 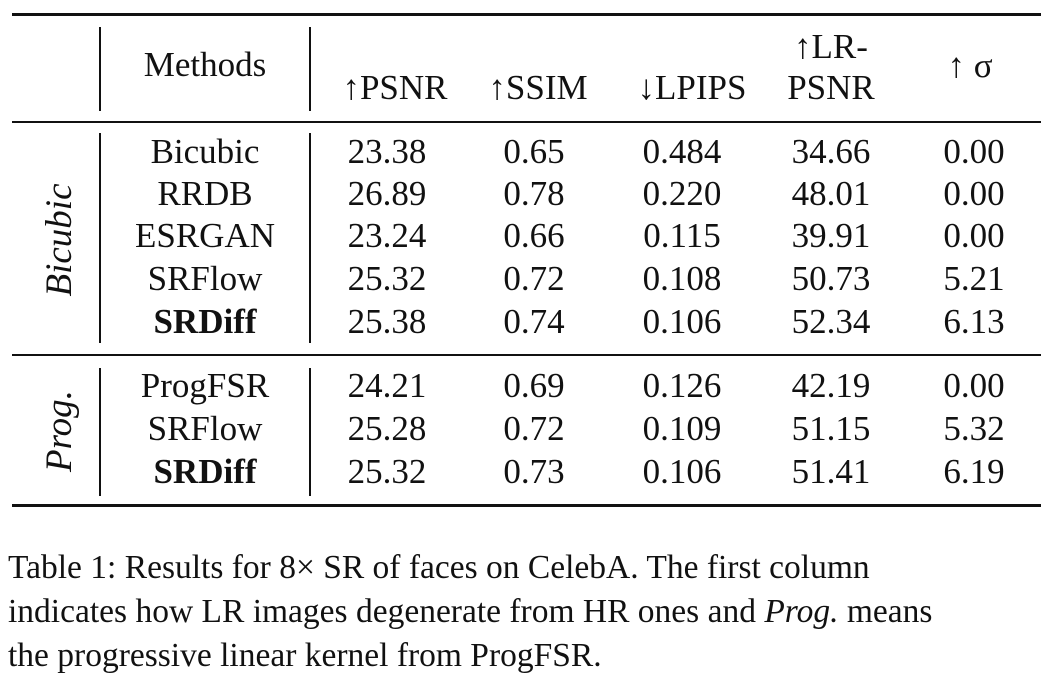 I want to click on table-top-rule, so click(x=526, y=14).